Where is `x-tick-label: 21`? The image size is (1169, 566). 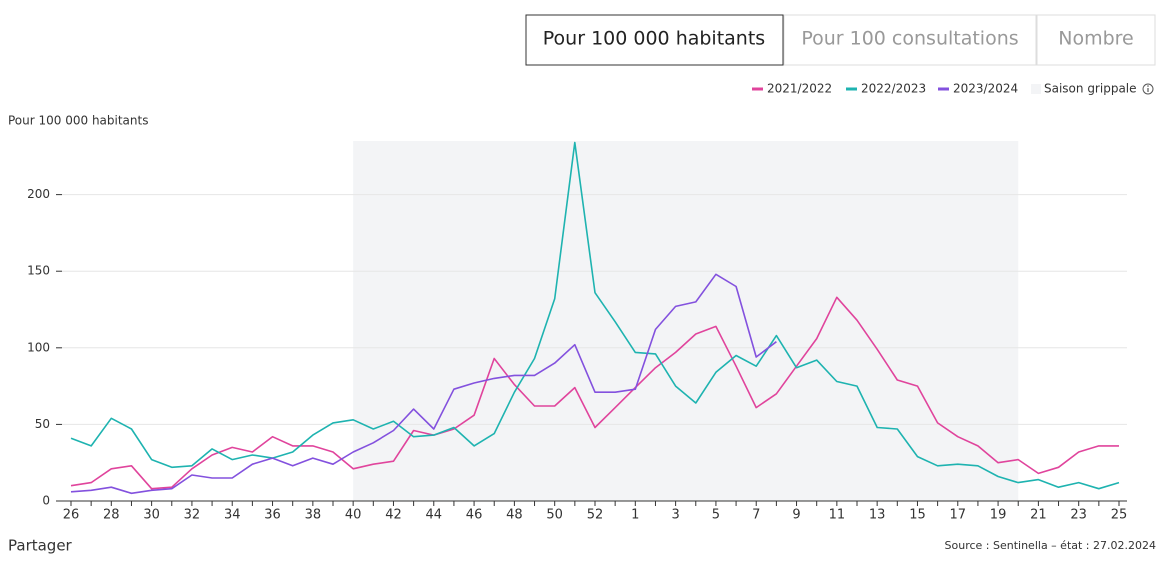
x-tick-label: 21 is located at coordinates (1038, 515).